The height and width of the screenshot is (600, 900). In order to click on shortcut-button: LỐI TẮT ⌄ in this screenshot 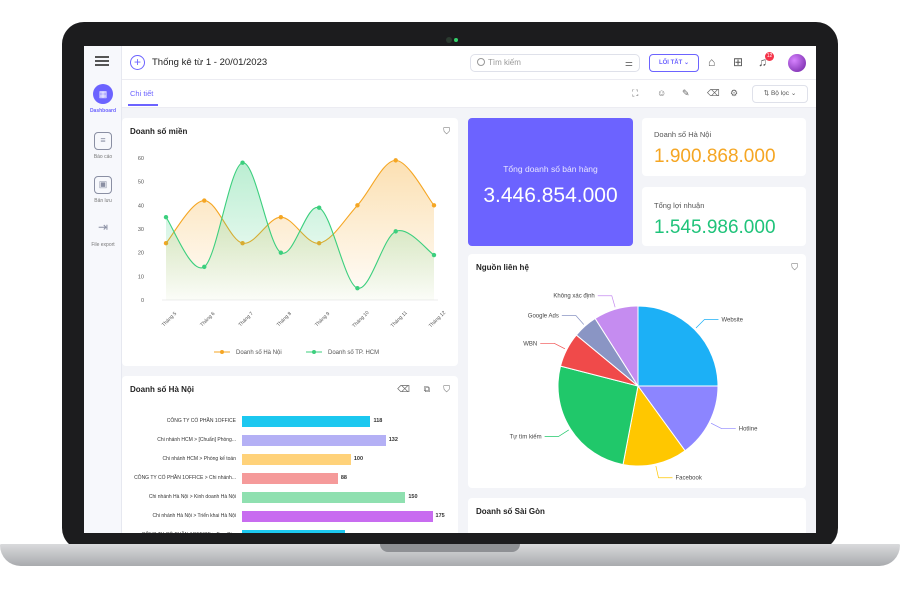, I will do `click(674, 63)`.